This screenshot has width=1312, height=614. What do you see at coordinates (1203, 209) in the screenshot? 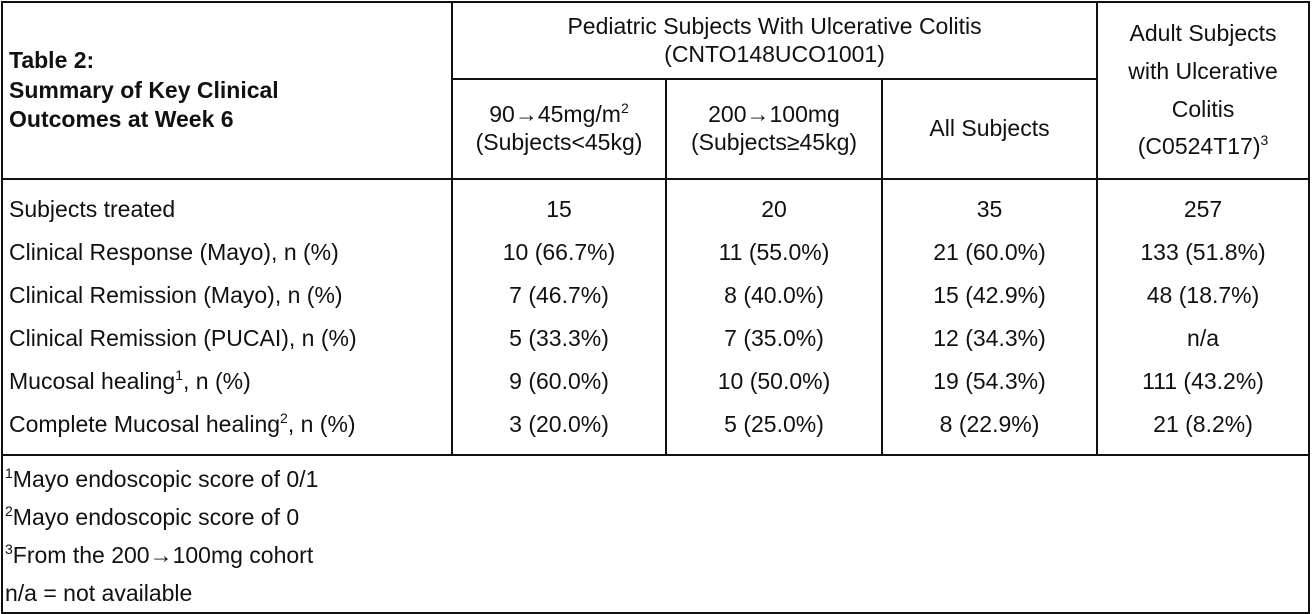
I see `table-cell: 257` at bounding box center [1203, 209].